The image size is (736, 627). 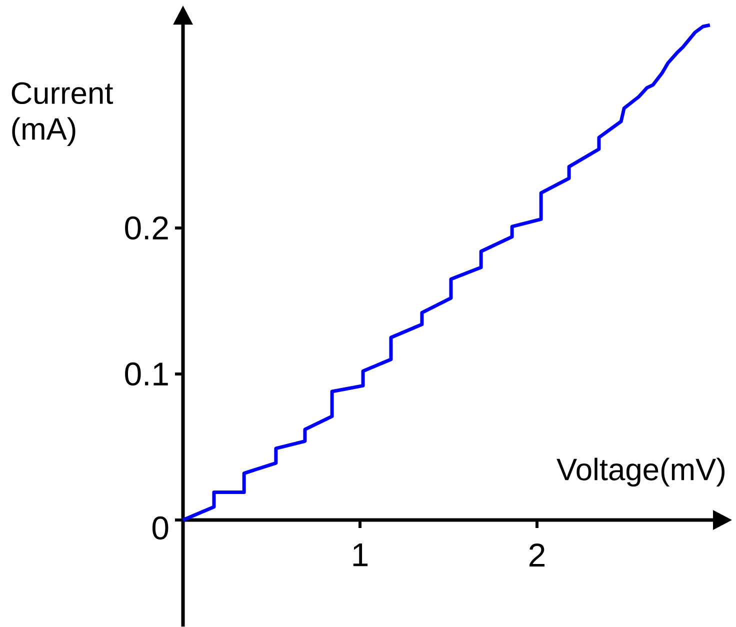 What do you see at coordinates (146, 228) in the screenshot?
I see `y-tick-label: 0.2` at bounding box center [146, 228].